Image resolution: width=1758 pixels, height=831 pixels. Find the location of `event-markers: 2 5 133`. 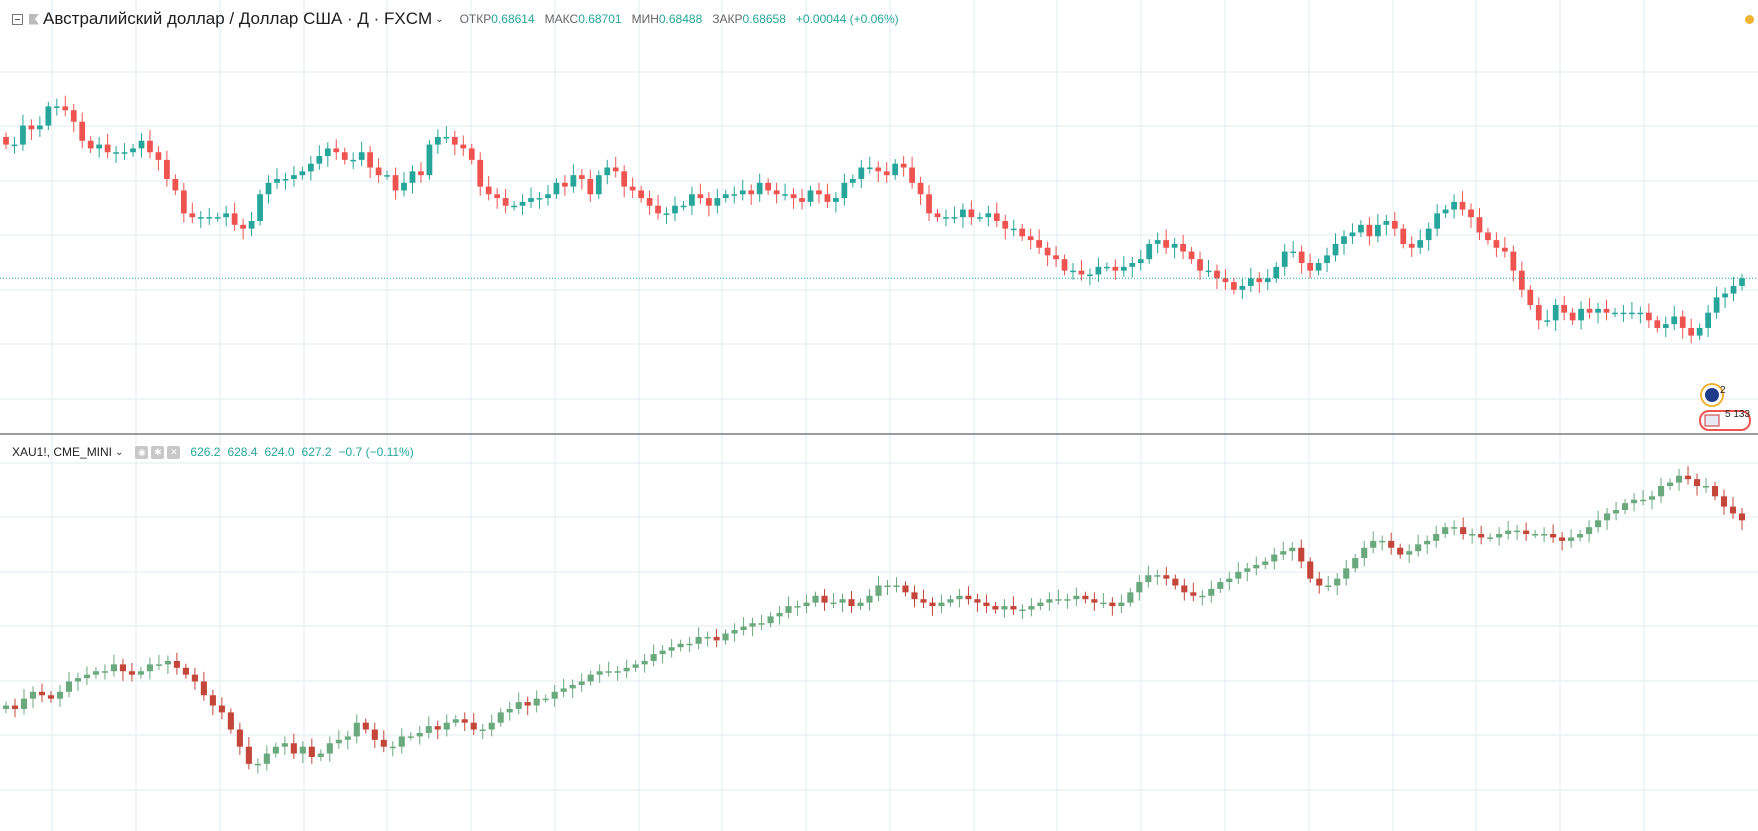

event-markers: 2 5 133 is located at coordinates (1725, 407).